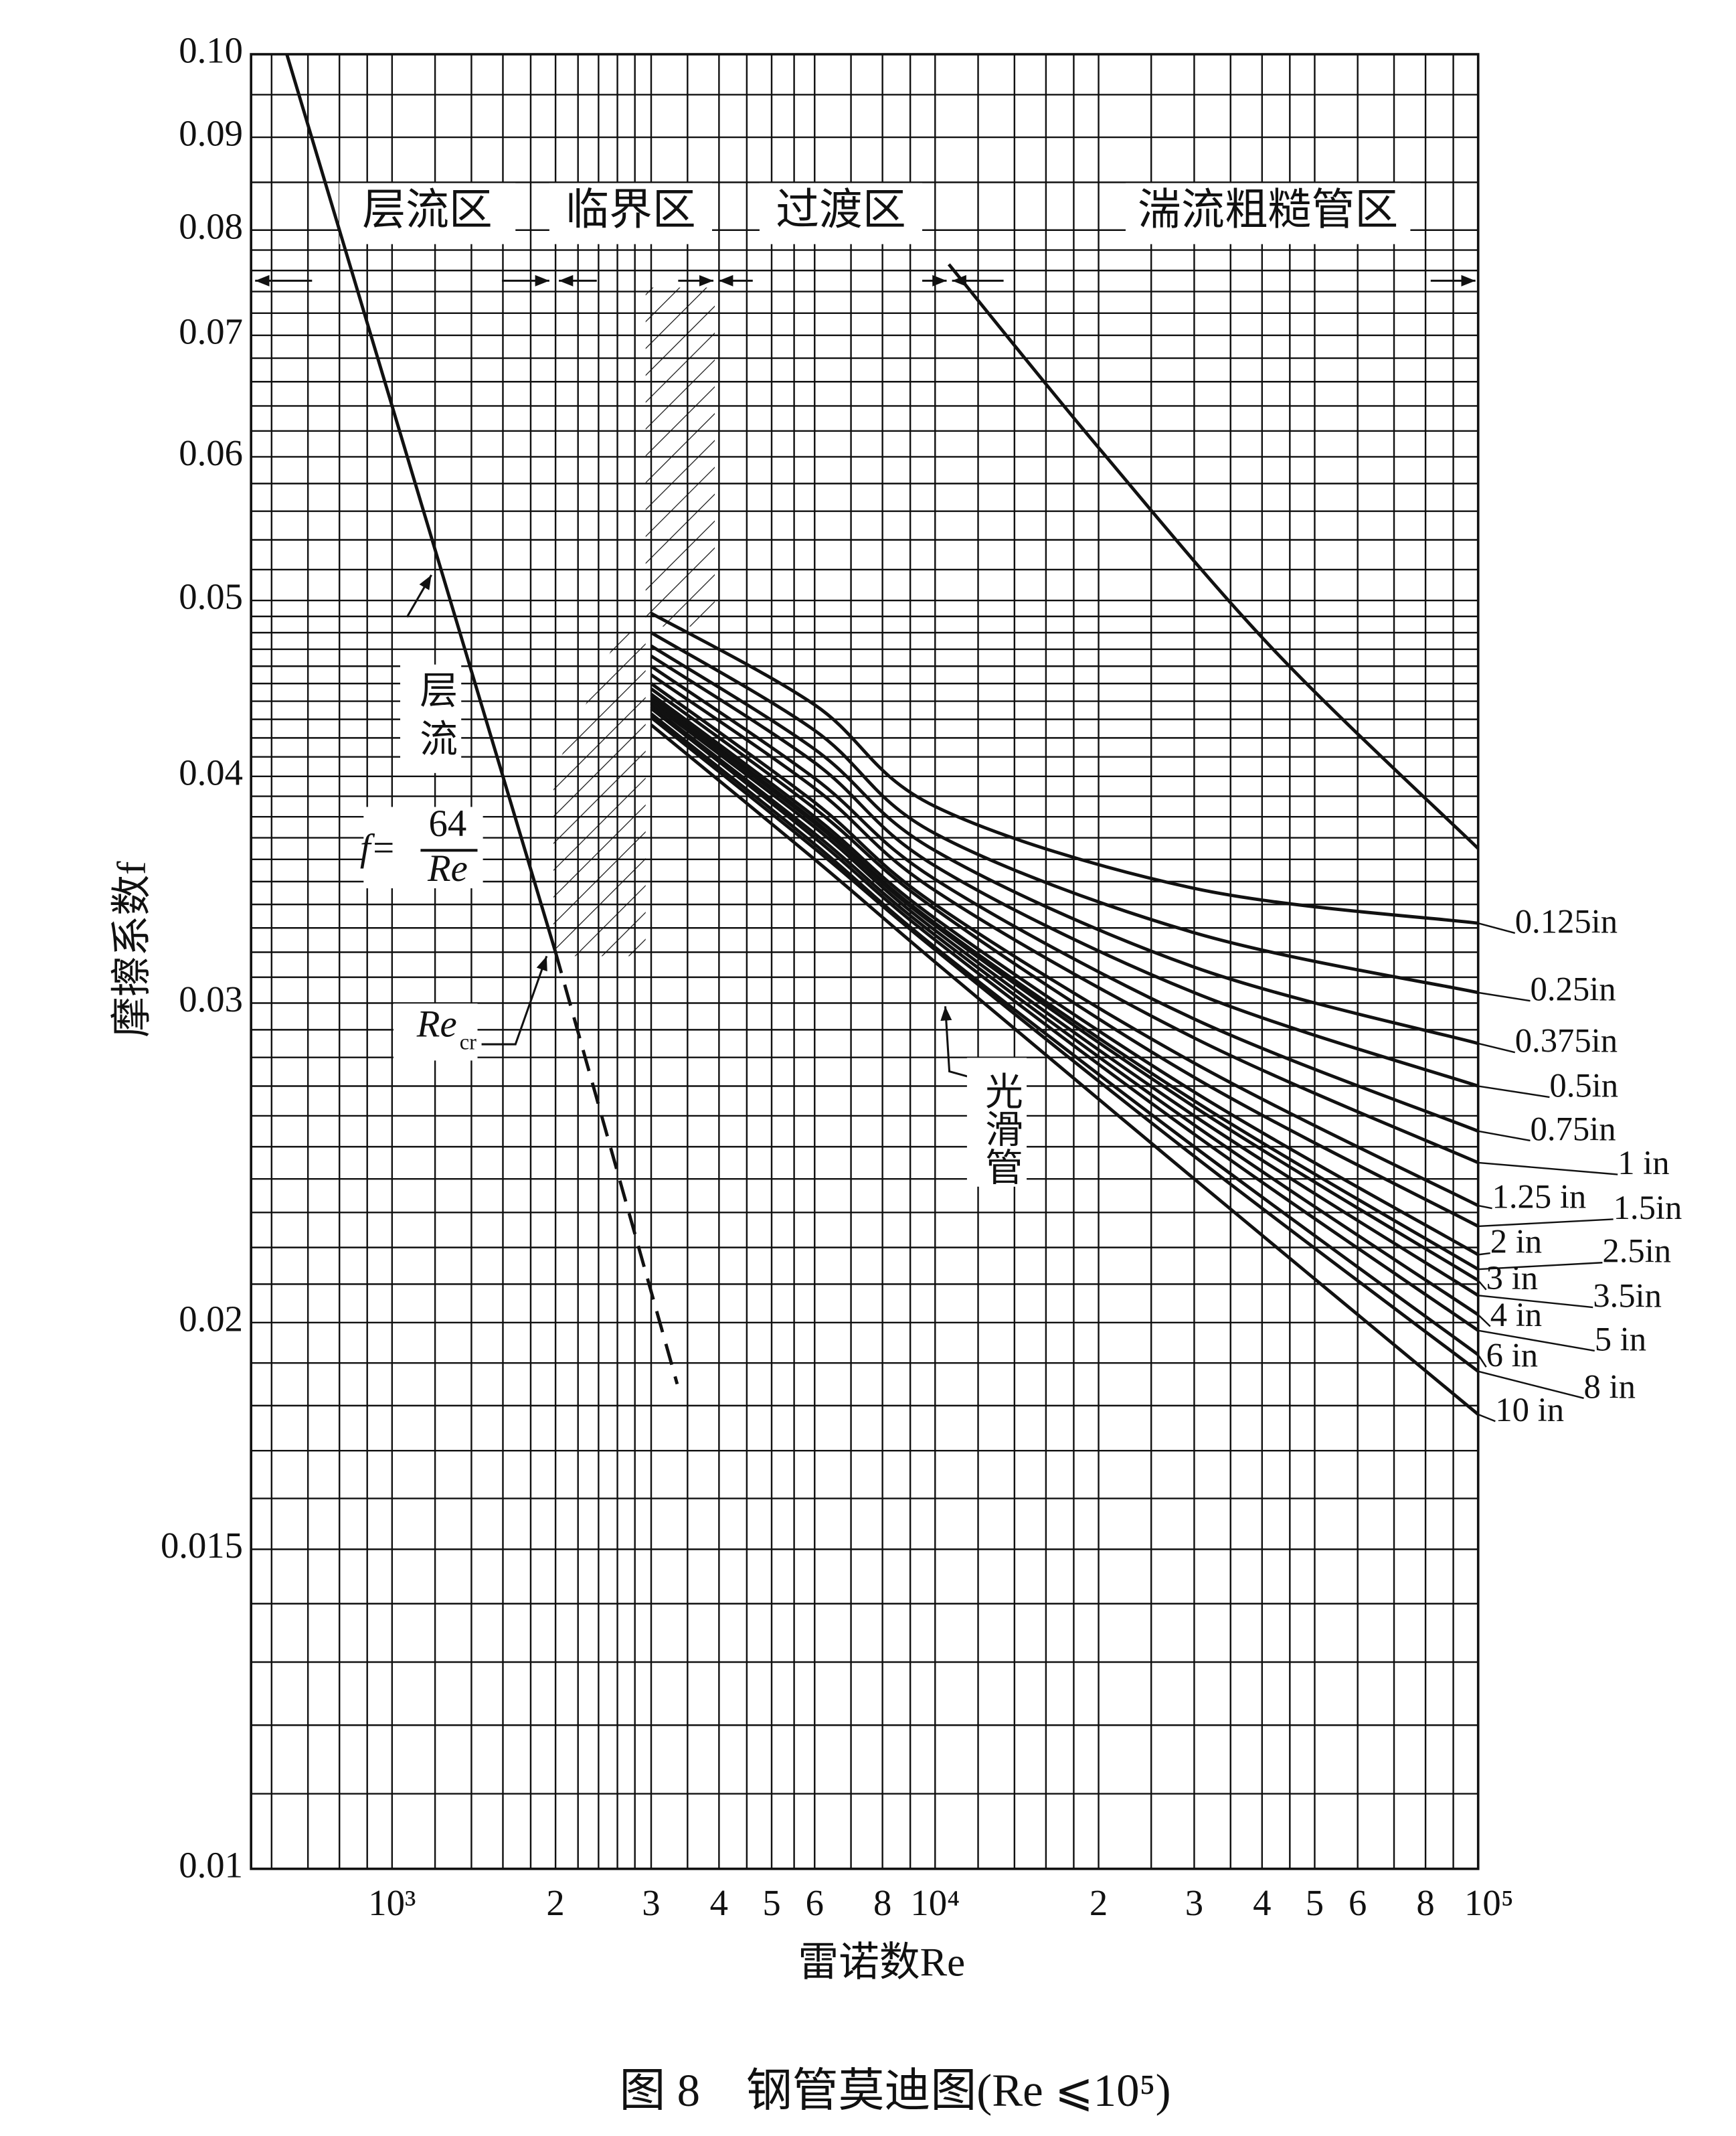  I want to click on legend-label: 5 in, so click(1620, 1339).